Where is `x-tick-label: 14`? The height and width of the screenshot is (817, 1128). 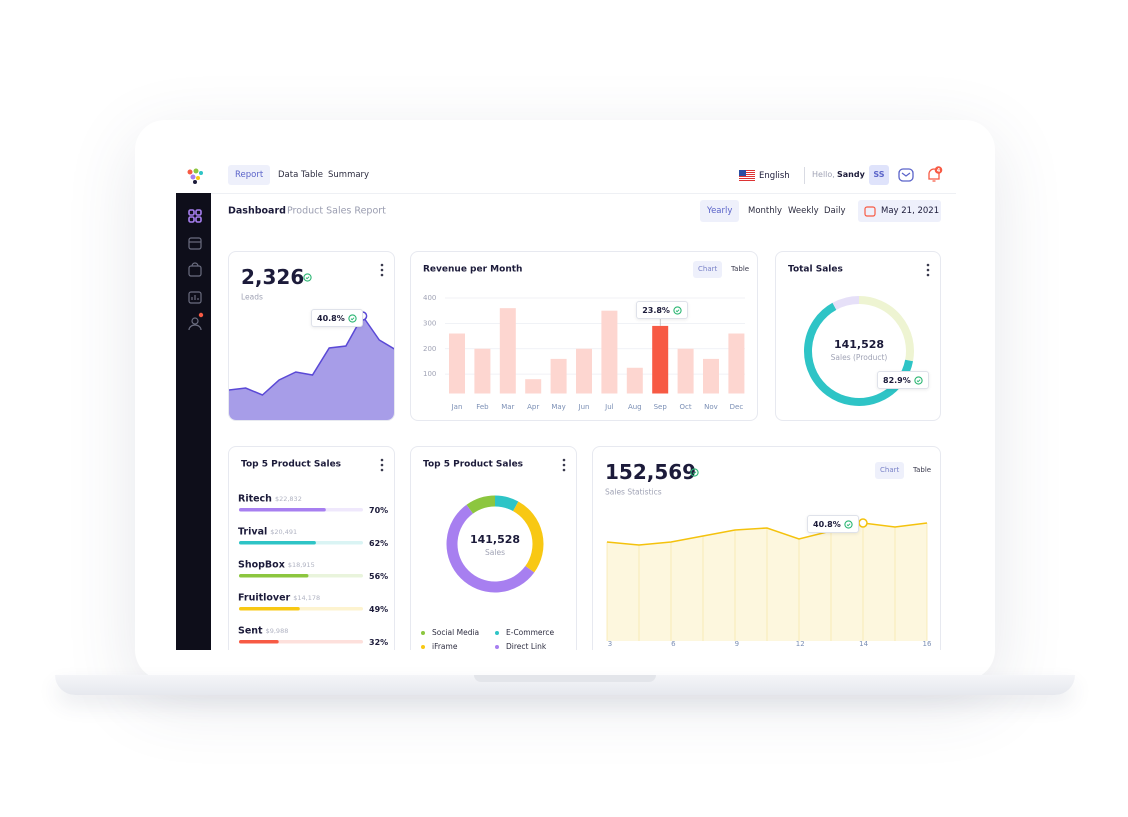 x-tick-label: 14 is located at coordinates (863, 644).